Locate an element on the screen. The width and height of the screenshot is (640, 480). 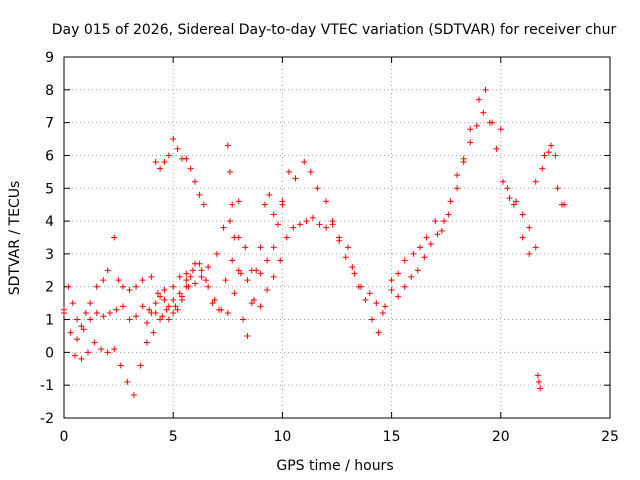
y-tick-label: 8 is located at coordinates (49, 91).